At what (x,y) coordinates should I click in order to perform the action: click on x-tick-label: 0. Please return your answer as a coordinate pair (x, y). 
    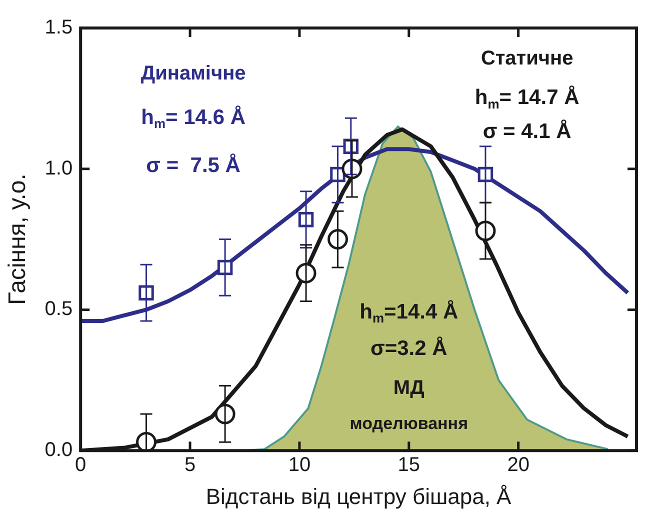
    Looking at the image, I should click on (80, 465).